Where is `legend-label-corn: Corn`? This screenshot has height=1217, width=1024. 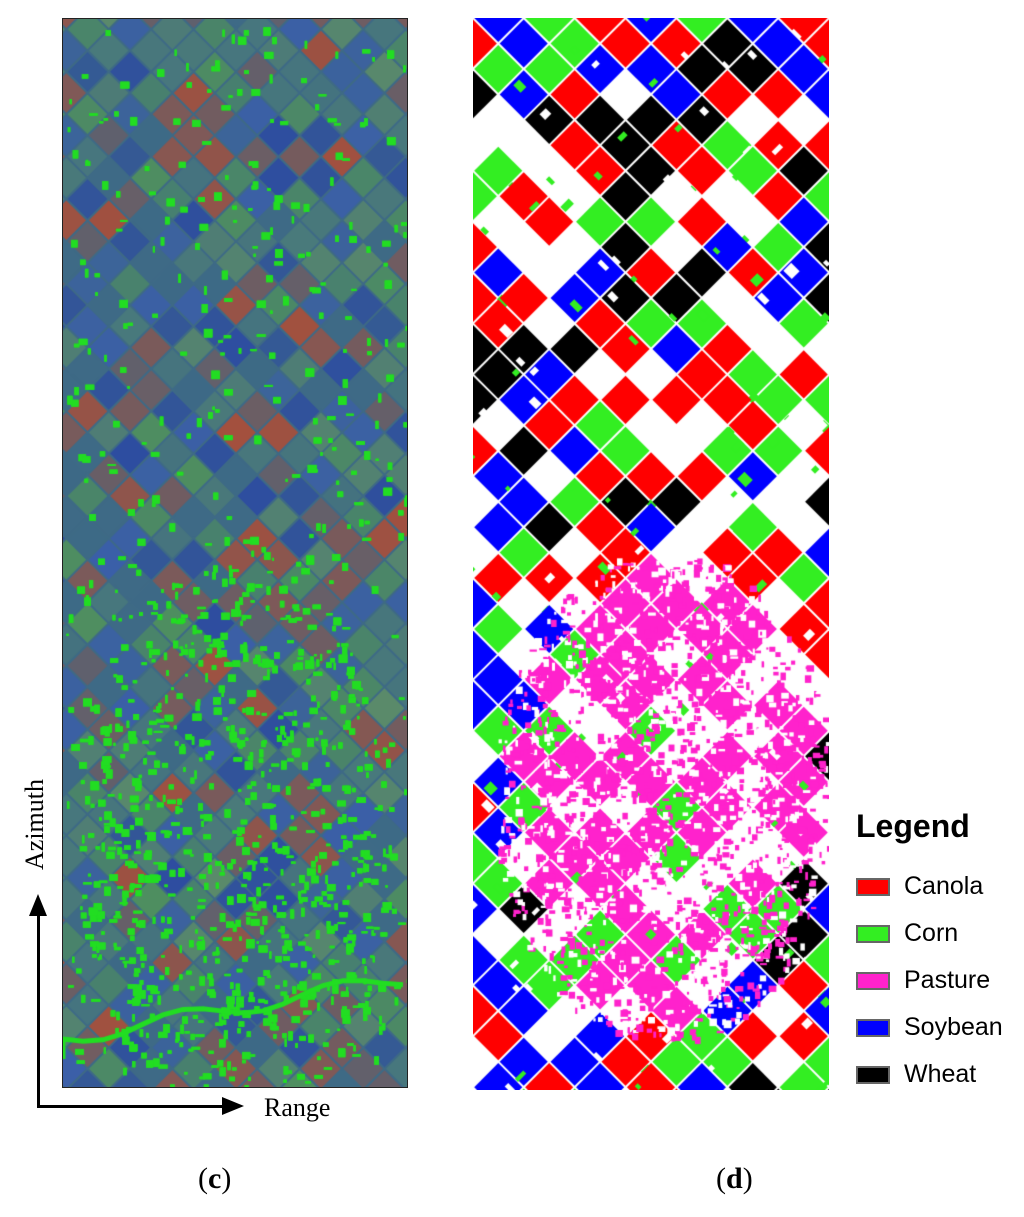
legend-label-corn: Corn is located at coordinates (931, 933).